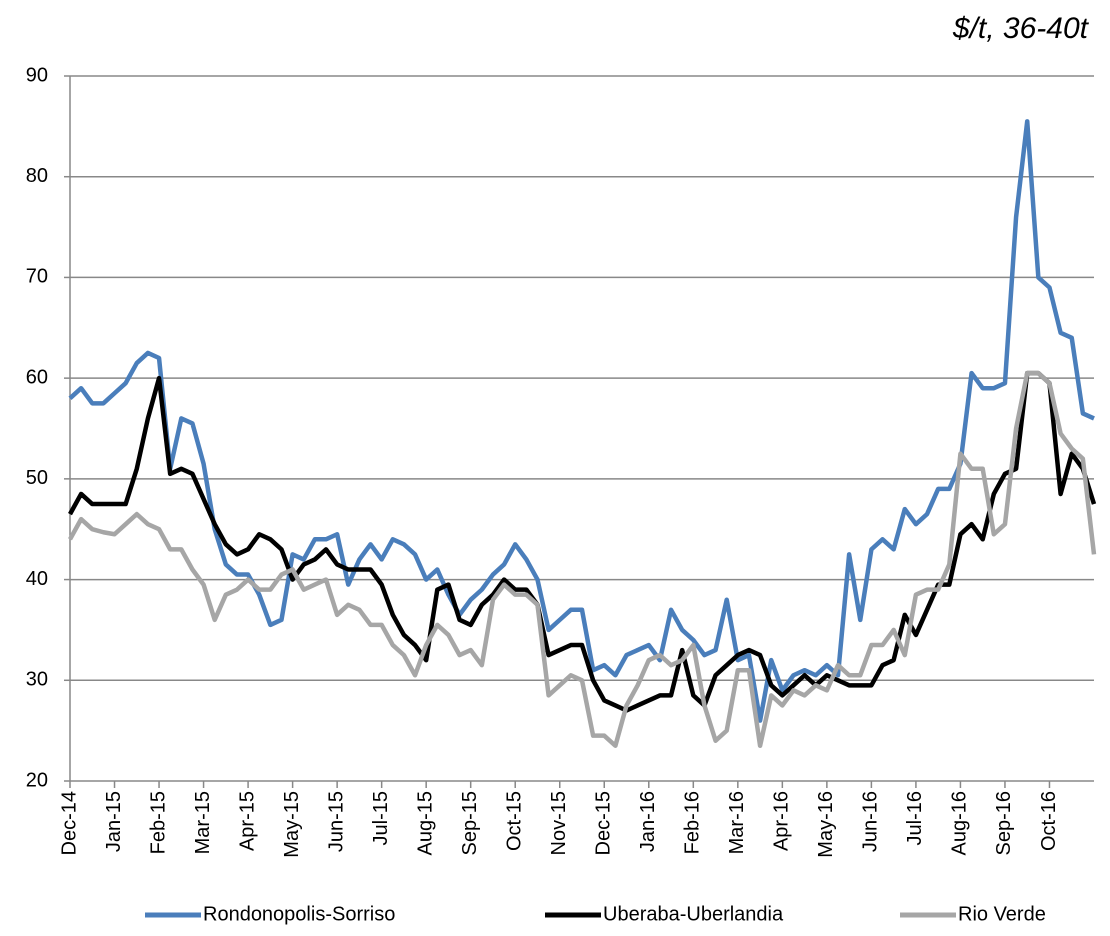 The width and height of the screenshot is (1110, 936). What do you see at coordinates (693, 822) in the screenshot?
I see `x-tick-label: Feb-16` at bounding box center [693, 822].